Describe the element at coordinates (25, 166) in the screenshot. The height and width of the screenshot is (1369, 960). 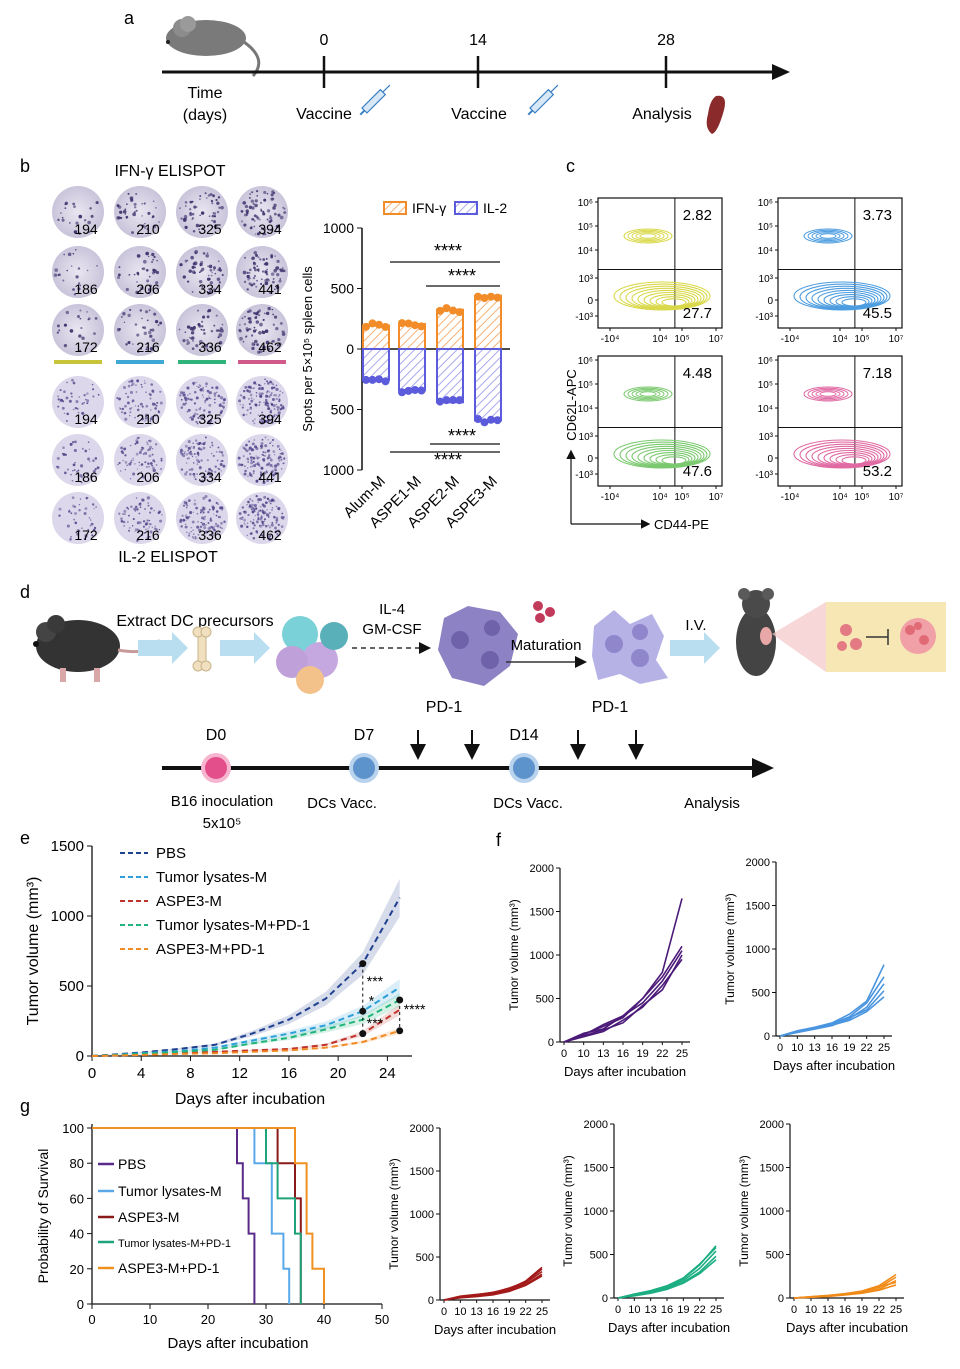
I see `panel-label-b: b` at that location.